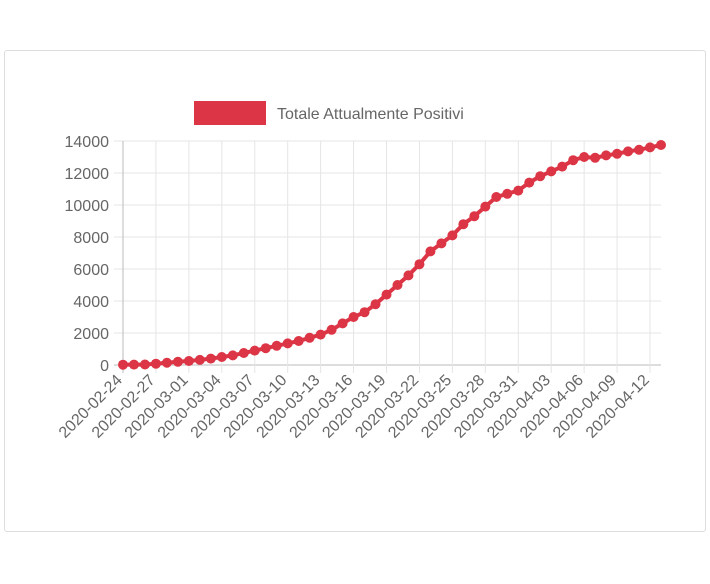 This screenshot has height=584, width=710. Describe the element at coordinates (370, 114) in the screenshot. I see `legend-label: Totale Attualmente Positivi` at that location.